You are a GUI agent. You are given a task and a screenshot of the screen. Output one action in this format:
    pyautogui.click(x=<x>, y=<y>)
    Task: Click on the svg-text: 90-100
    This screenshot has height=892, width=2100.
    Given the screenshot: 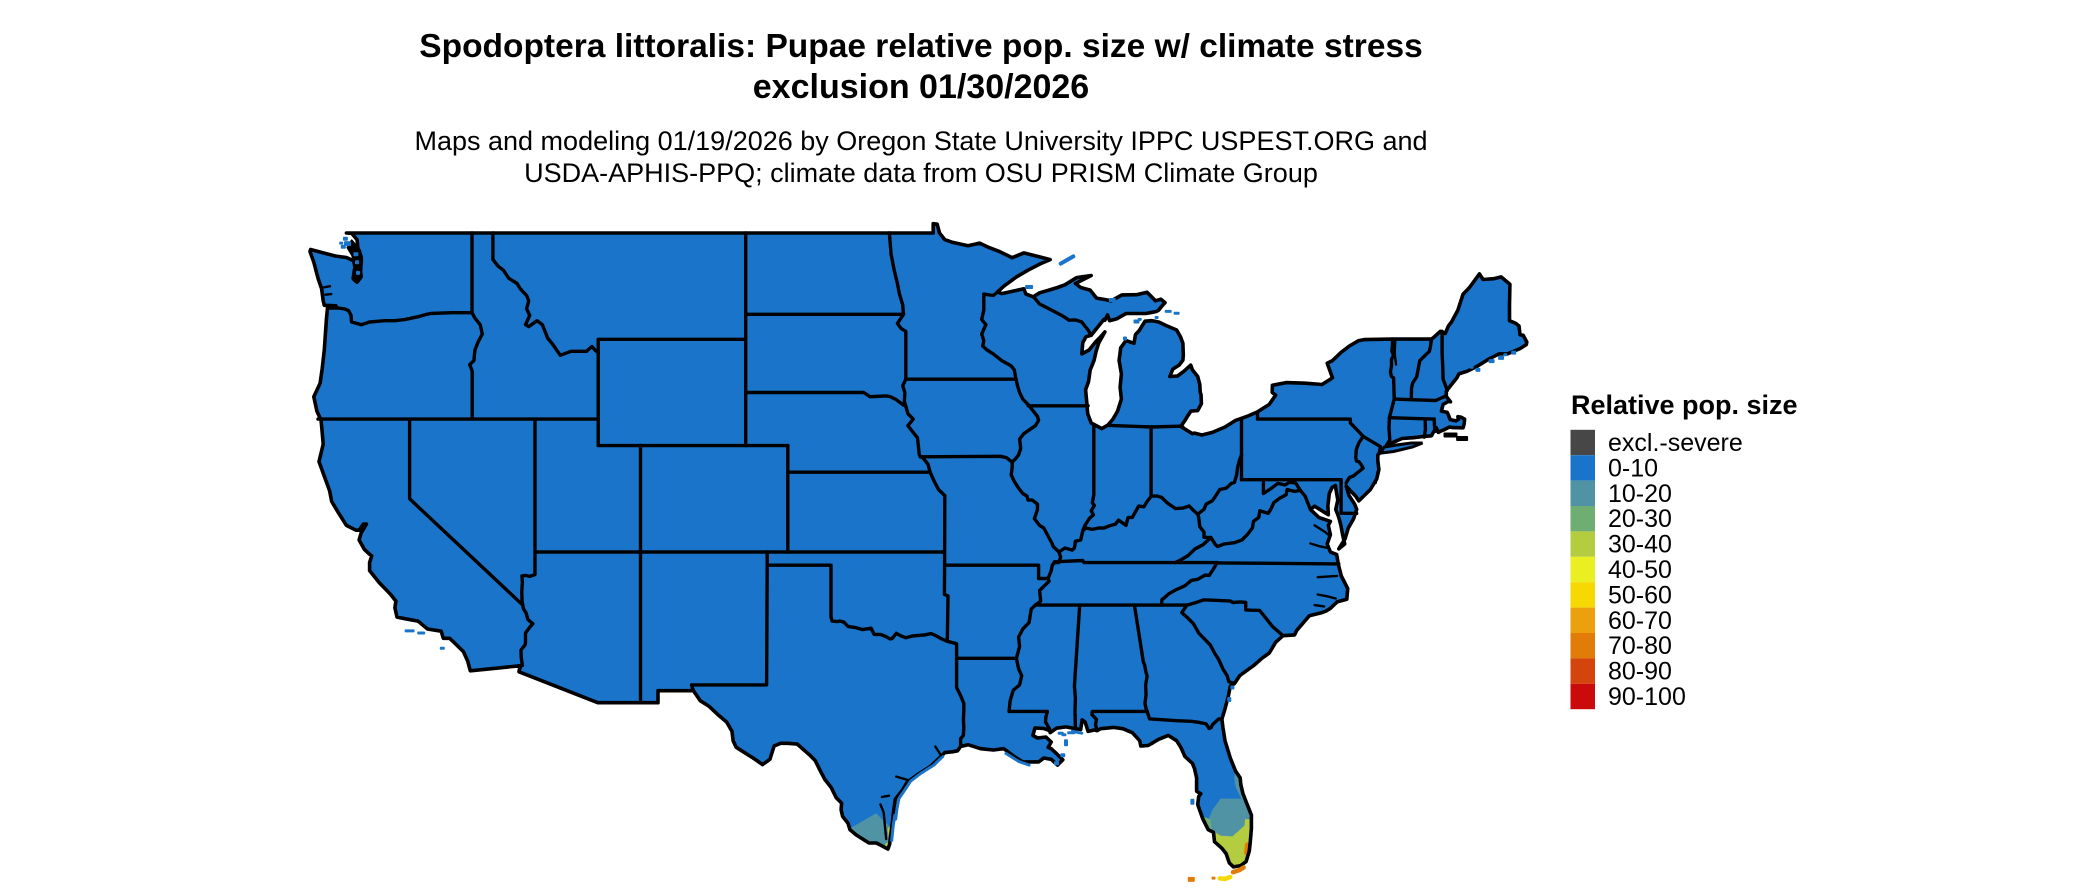 What is the action you would take?
    pyautogui.click(x=1647, y=697)
    